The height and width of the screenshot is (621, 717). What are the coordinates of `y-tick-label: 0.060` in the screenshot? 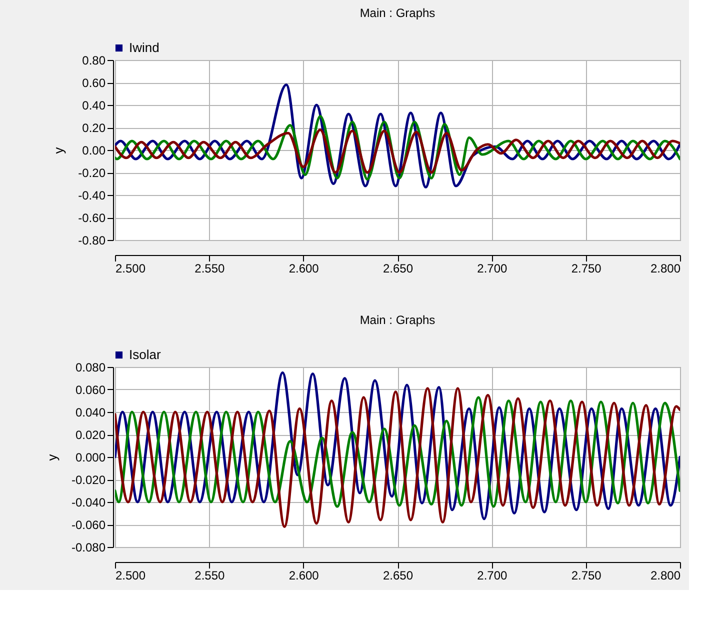 It's located at (90, 390).